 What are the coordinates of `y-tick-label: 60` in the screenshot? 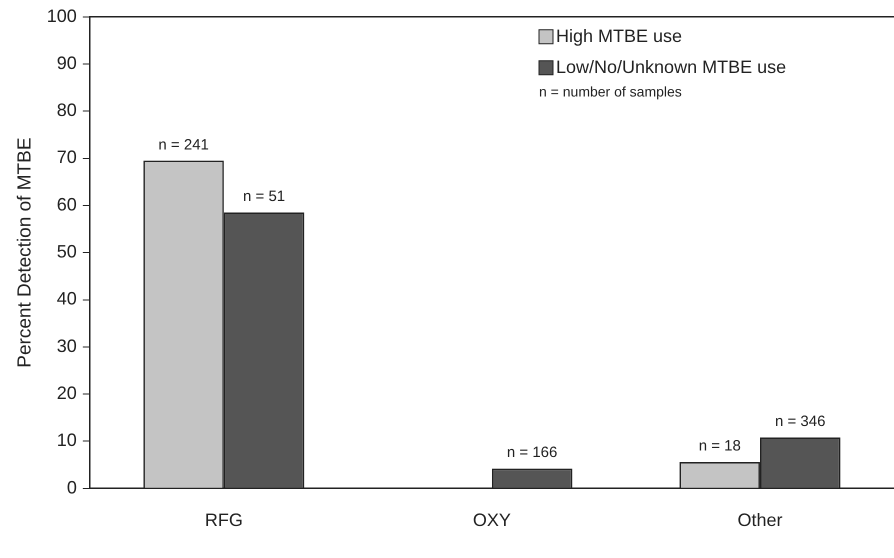 It's located at (66, 204).